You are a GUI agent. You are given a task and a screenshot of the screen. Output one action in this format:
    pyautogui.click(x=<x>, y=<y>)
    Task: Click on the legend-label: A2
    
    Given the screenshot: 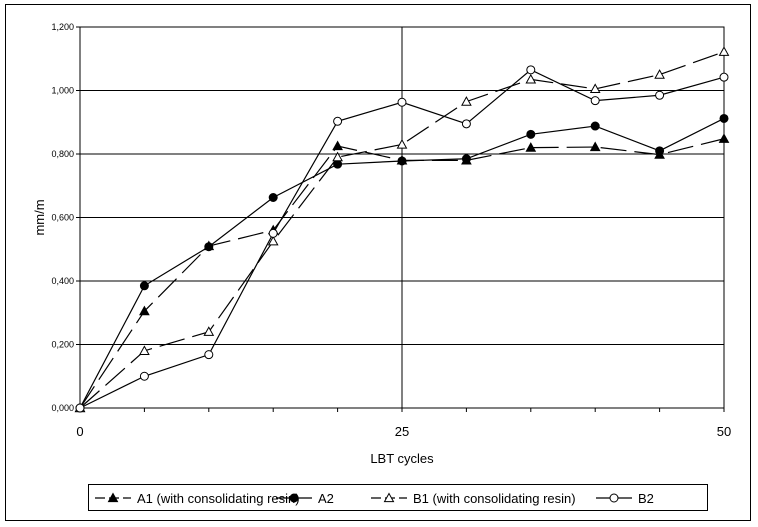 What is the action you would take?
    pyautogui.click(x=326, y=498)
    